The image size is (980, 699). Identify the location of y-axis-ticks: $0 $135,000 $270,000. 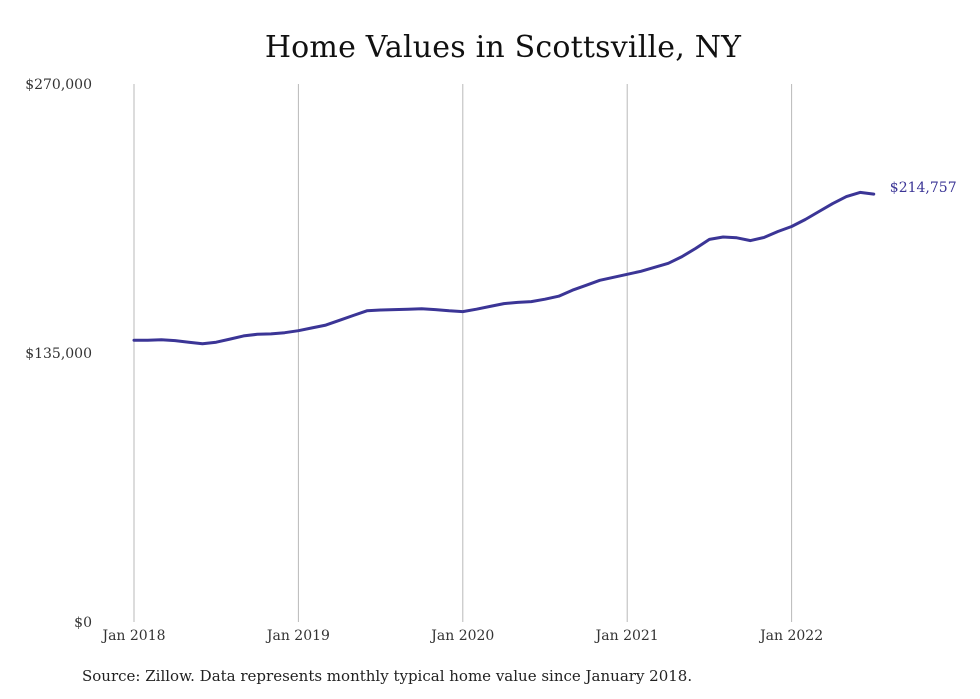
(58, 354).